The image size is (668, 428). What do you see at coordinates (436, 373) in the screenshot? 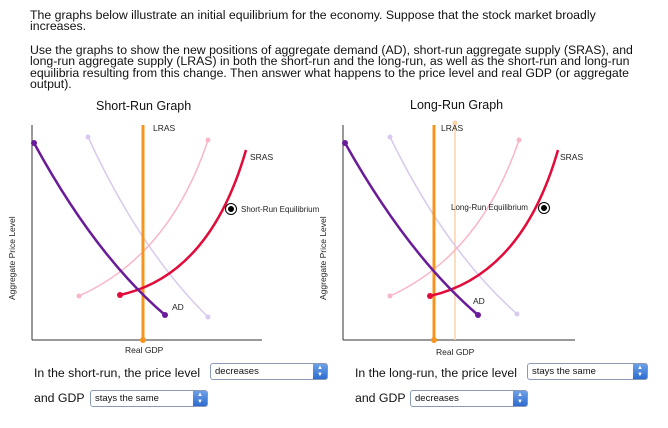
I see `long-run-price-question: In the long-run, the price level` at bounding box center [436, 373].